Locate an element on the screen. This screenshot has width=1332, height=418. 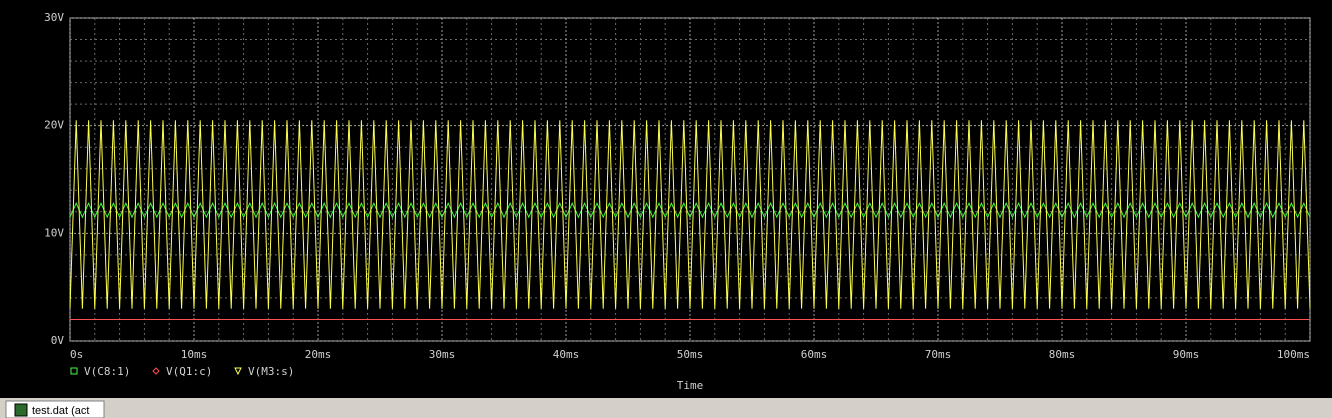
legend-label: V(Q1:c) is located at coordinates (189, 371).